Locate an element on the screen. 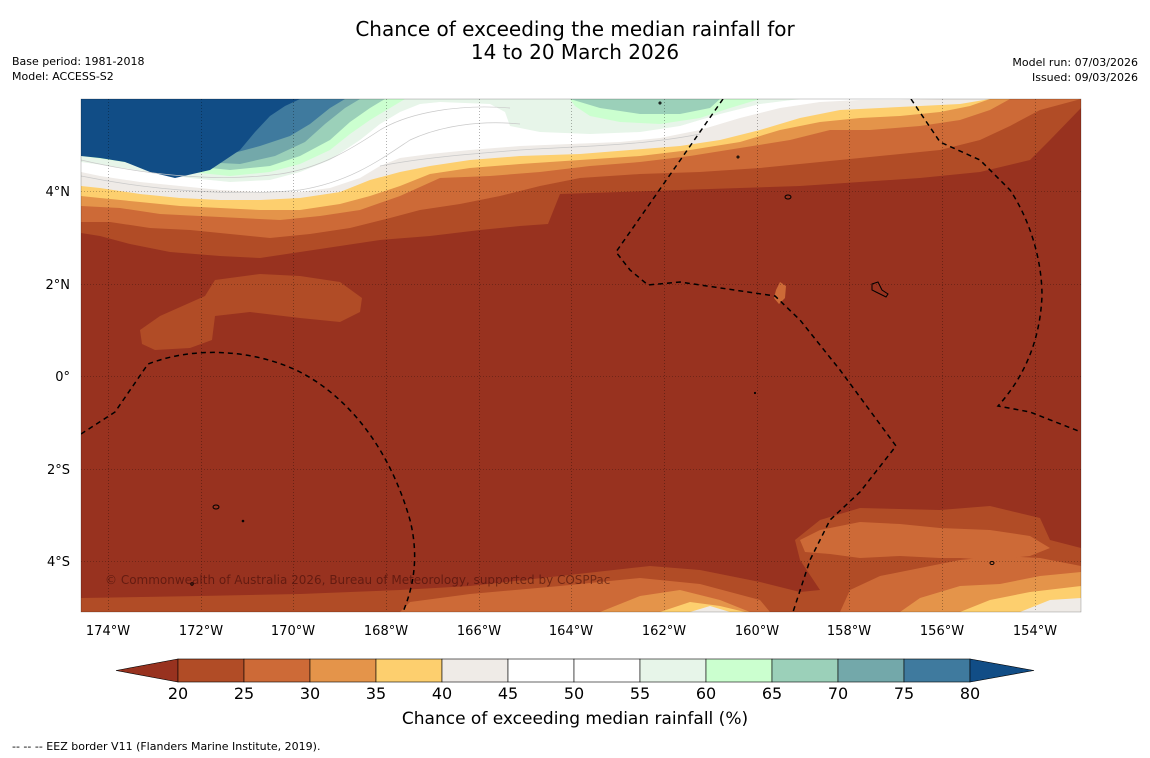 The image size is (1150, 758). lon-label: 174°W is located at coordinates (108, 631).